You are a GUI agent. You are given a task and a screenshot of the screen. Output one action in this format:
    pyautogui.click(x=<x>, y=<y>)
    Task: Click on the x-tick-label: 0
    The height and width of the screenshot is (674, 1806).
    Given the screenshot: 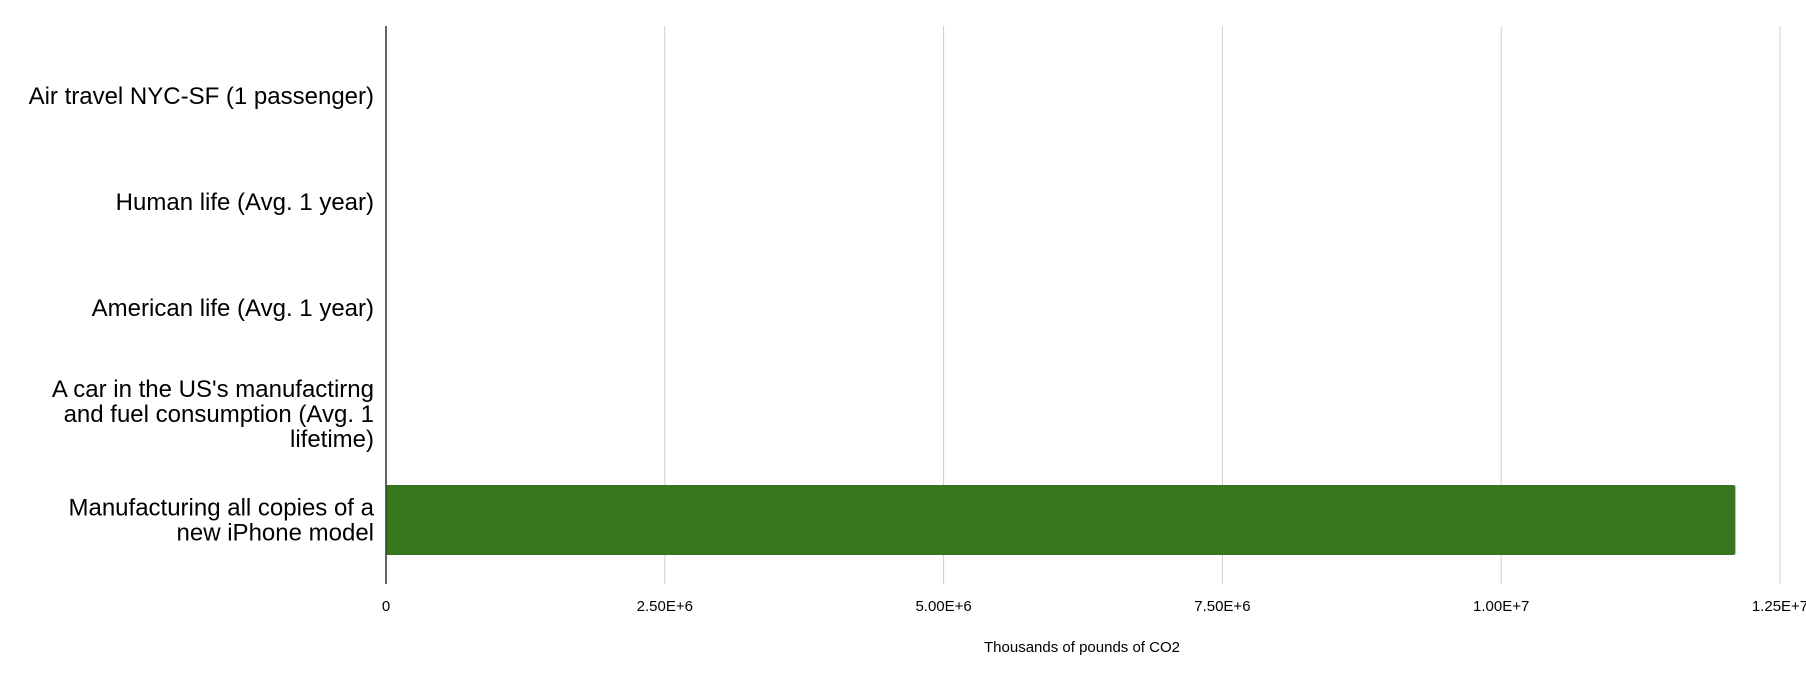 What is the action you would take?
    pyautogui.click(x=386, y=606)
    